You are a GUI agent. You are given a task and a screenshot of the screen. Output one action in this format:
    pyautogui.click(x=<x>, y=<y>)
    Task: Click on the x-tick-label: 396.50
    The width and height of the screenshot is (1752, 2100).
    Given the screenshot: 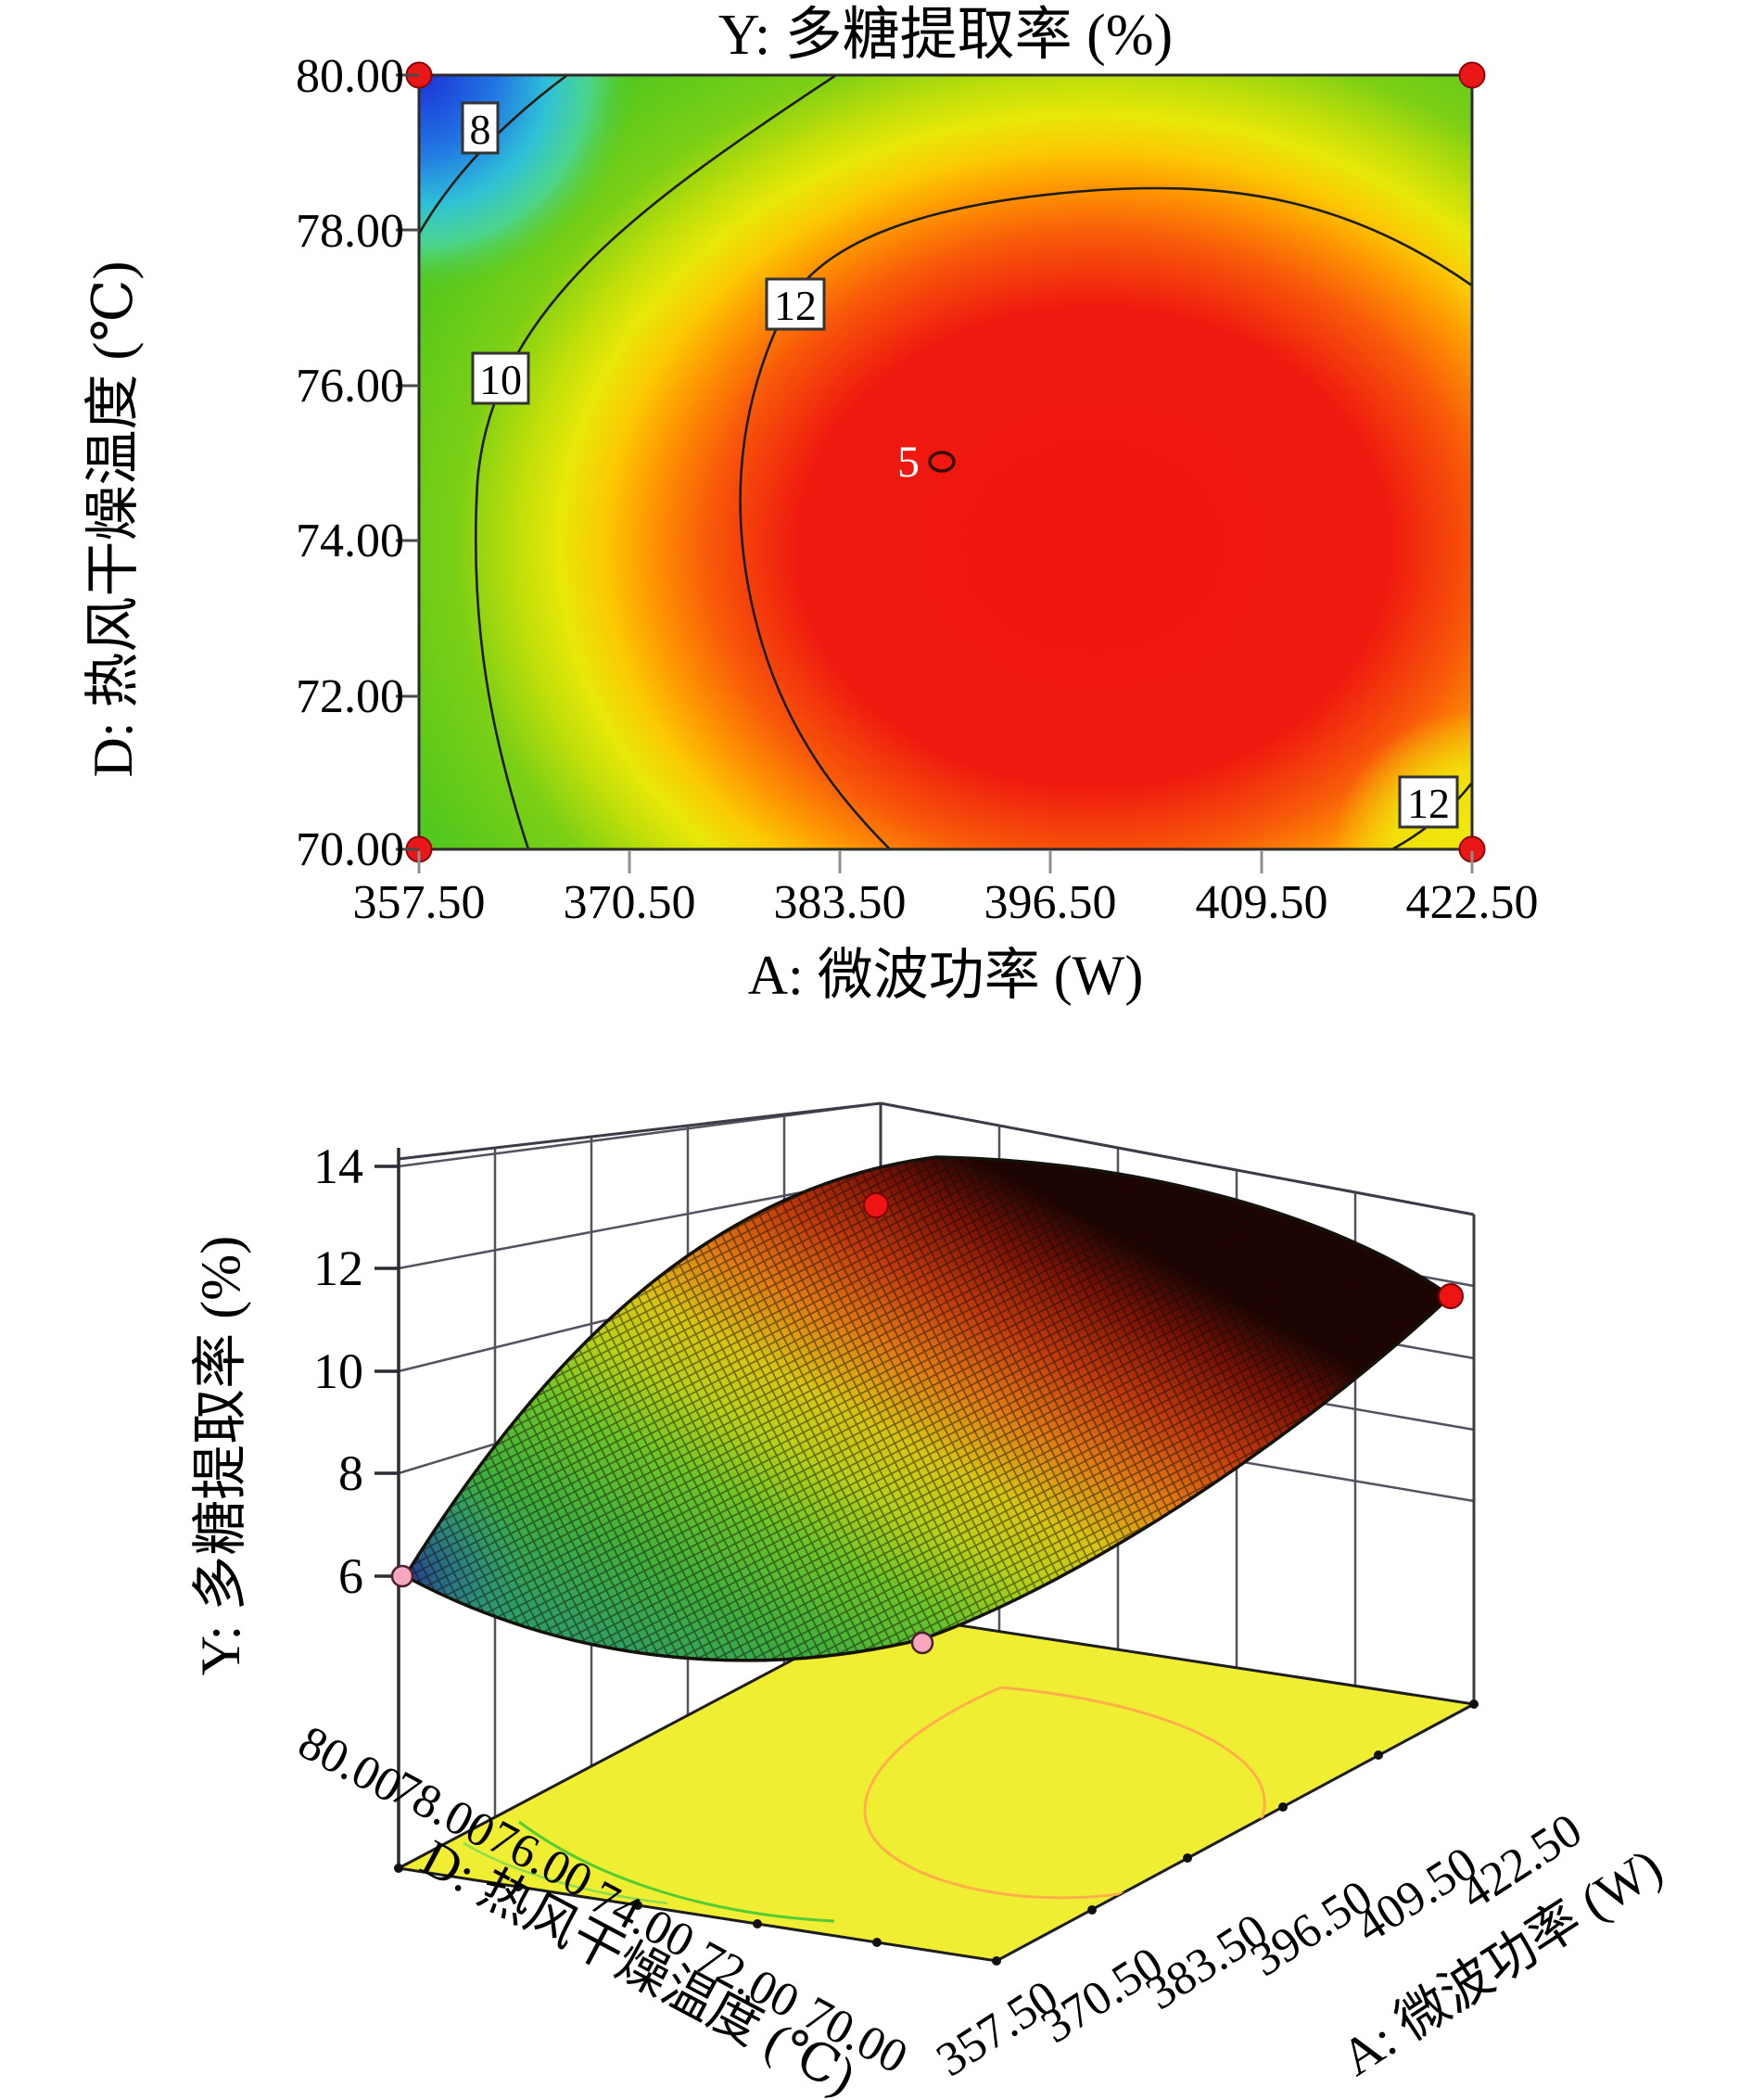 What is the action you would take?
    pyautogui.click(x=1050, y=902)
    